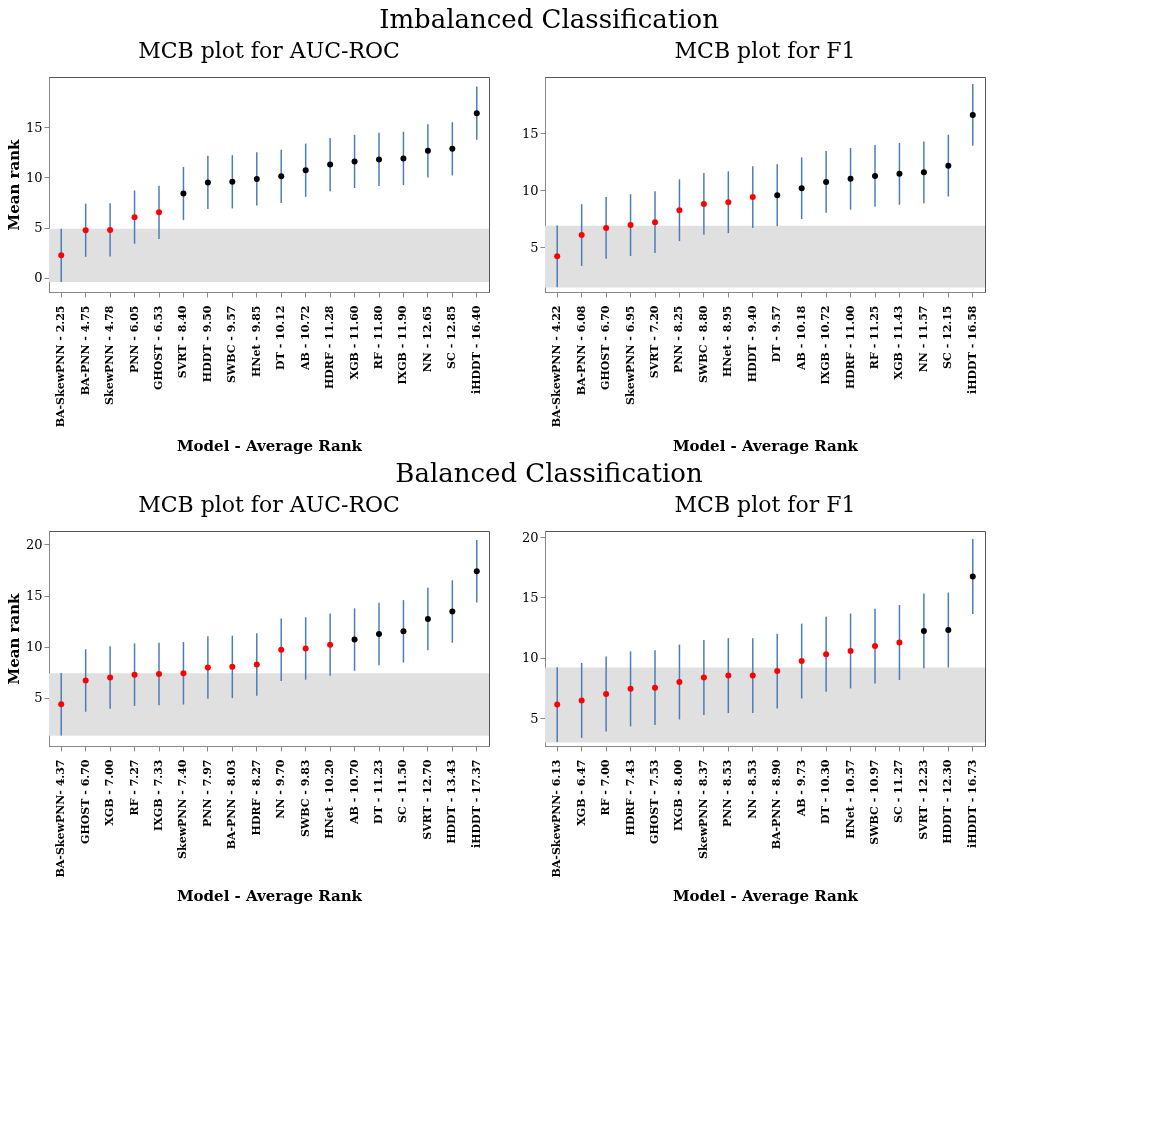 The height and width of the screenshot is (1134, 1173). Describe the element at coordinates (654, 802) in the screenshot. I see `x-tick-label: GHOST - 7.53` at that location.